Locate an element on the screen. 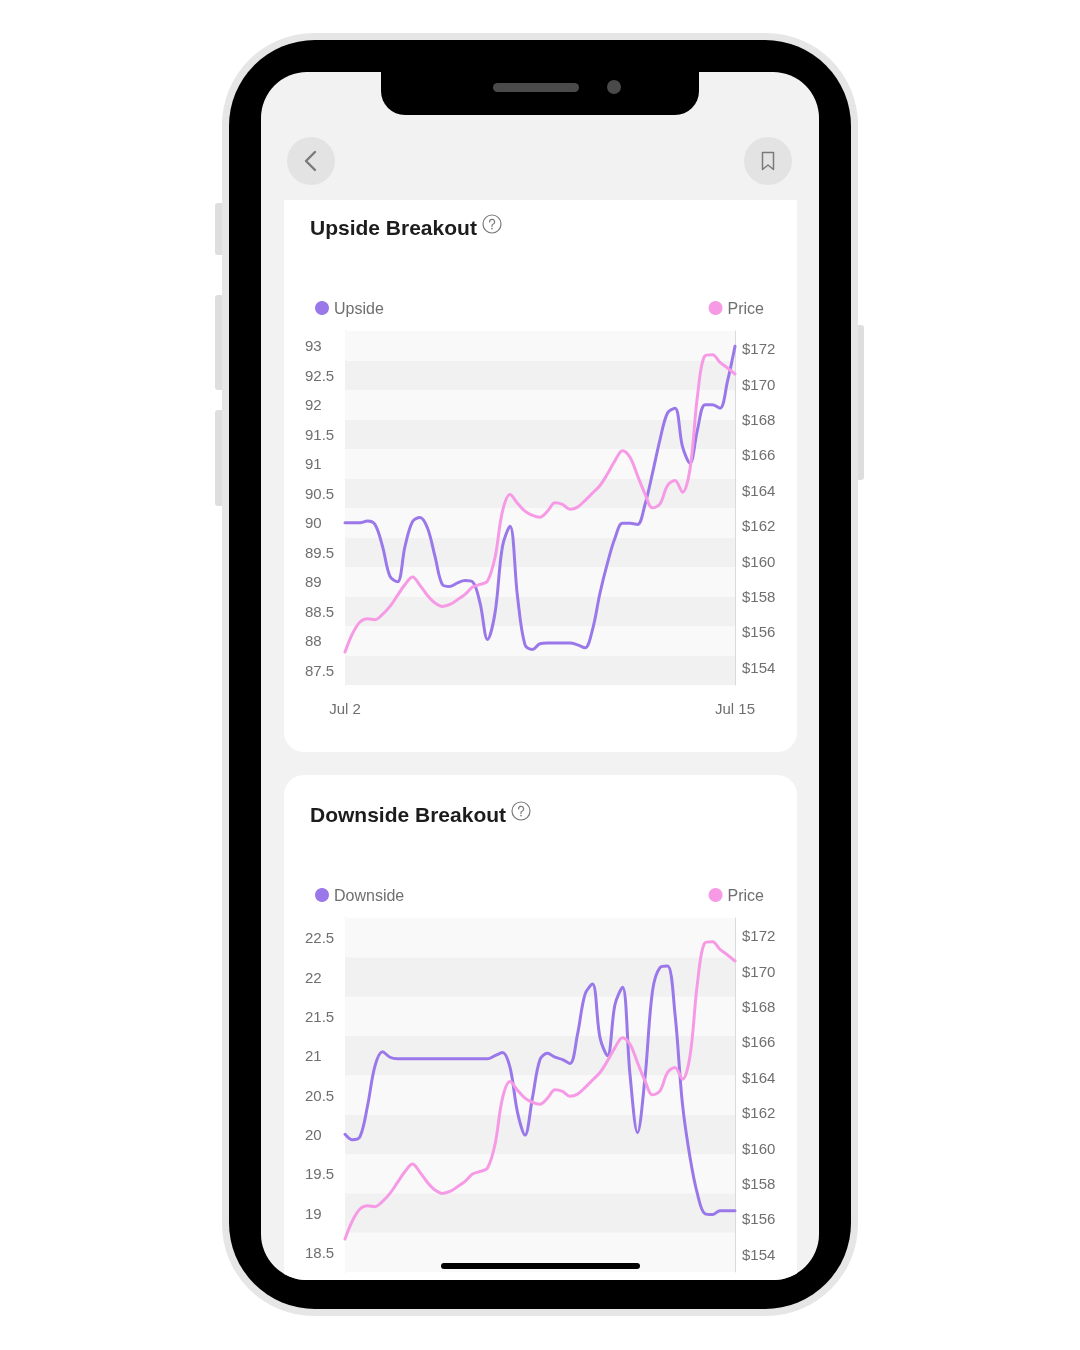  y-tick-label: 91 is located at coordinates (313, 464).